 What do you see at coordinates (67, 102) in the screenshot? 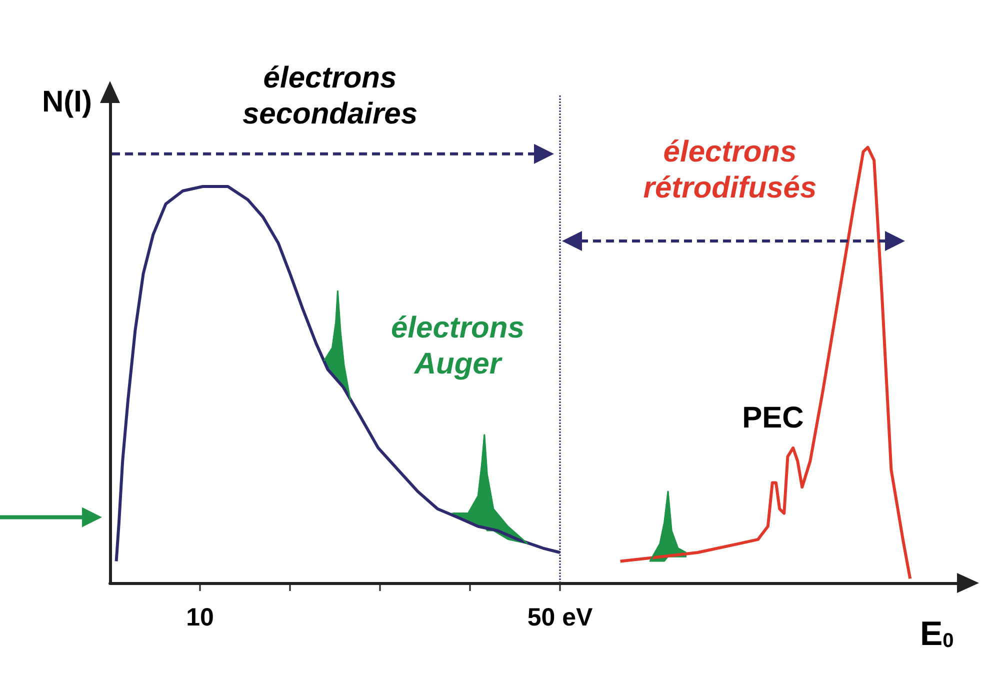
I see `y-axis-title: N(I)` at bounding box center [67, 102].